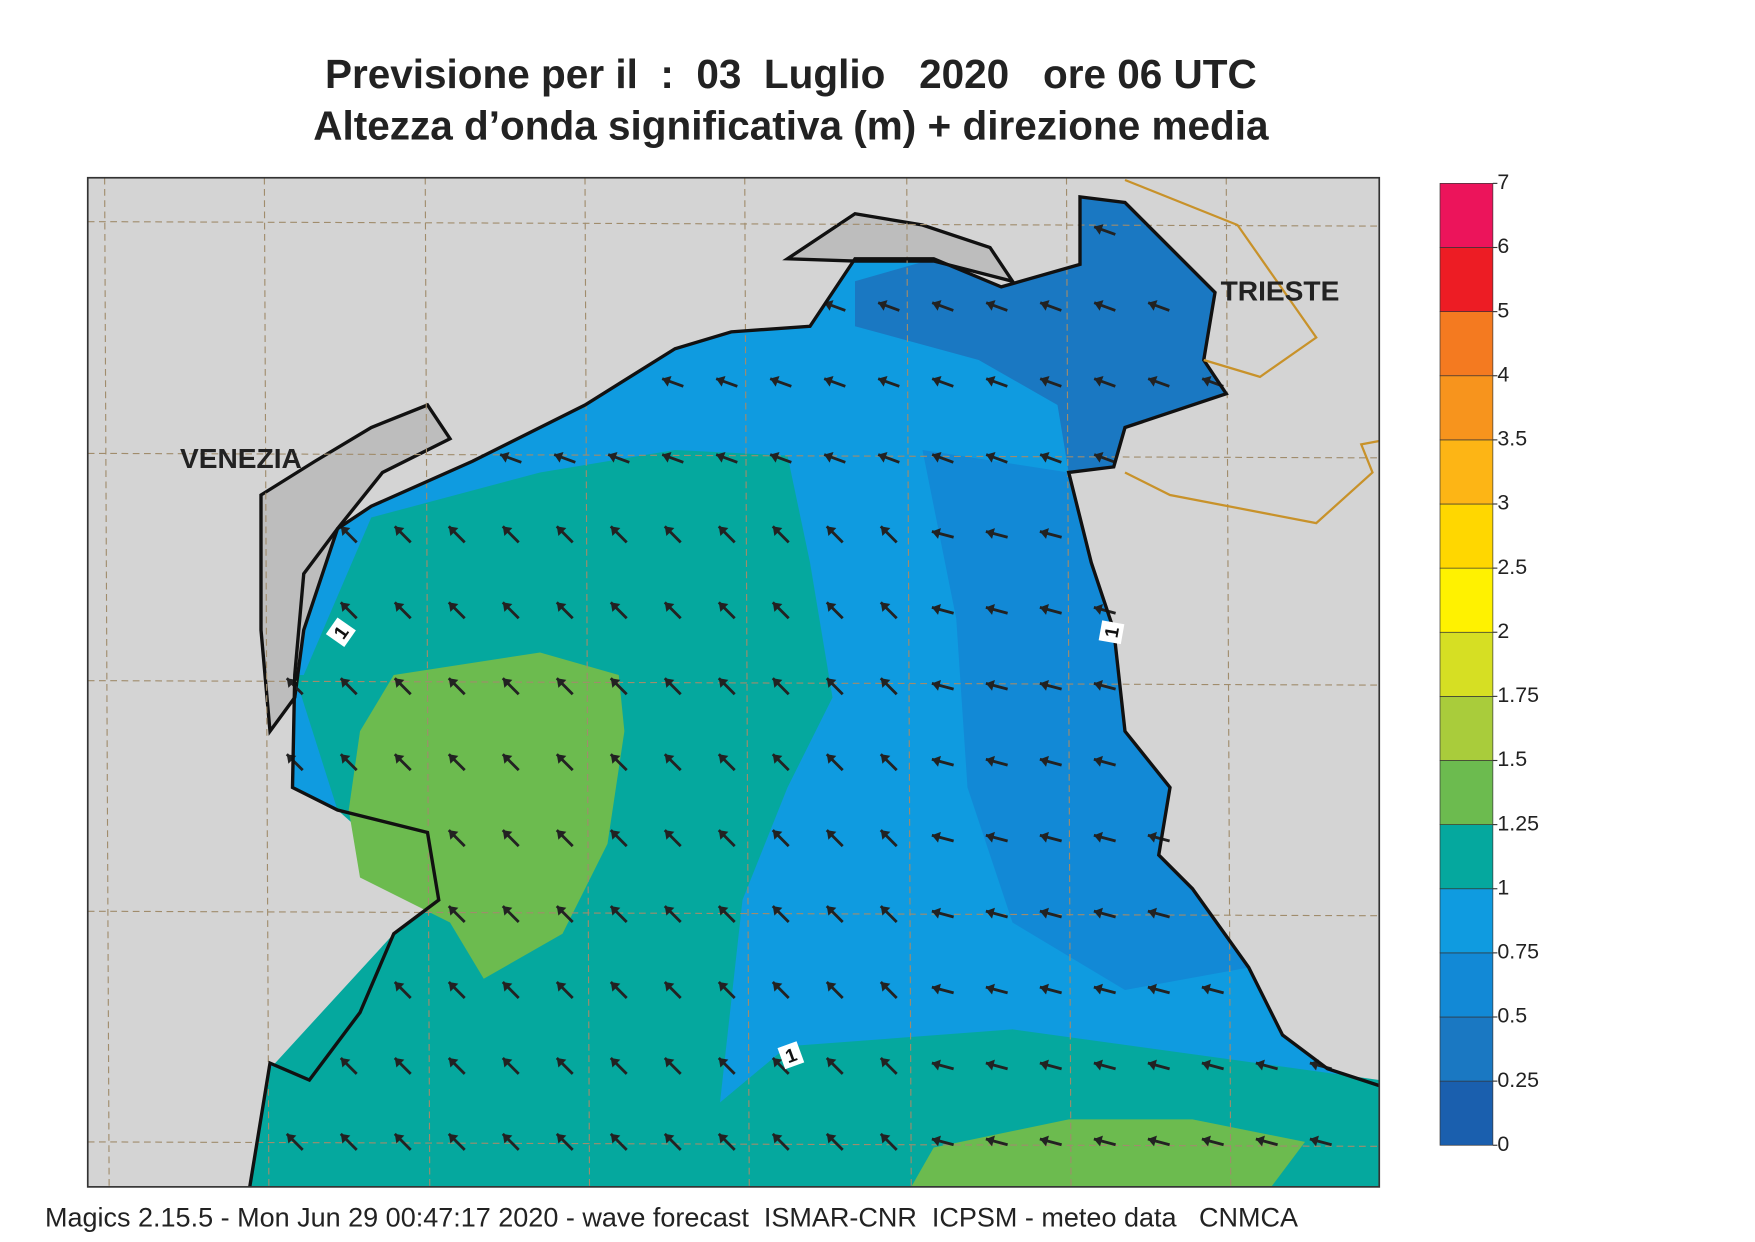  Describe the element at coordinates (1518, 1080) in the screenshot. I see `colorbar-label: 0.25` at that location.